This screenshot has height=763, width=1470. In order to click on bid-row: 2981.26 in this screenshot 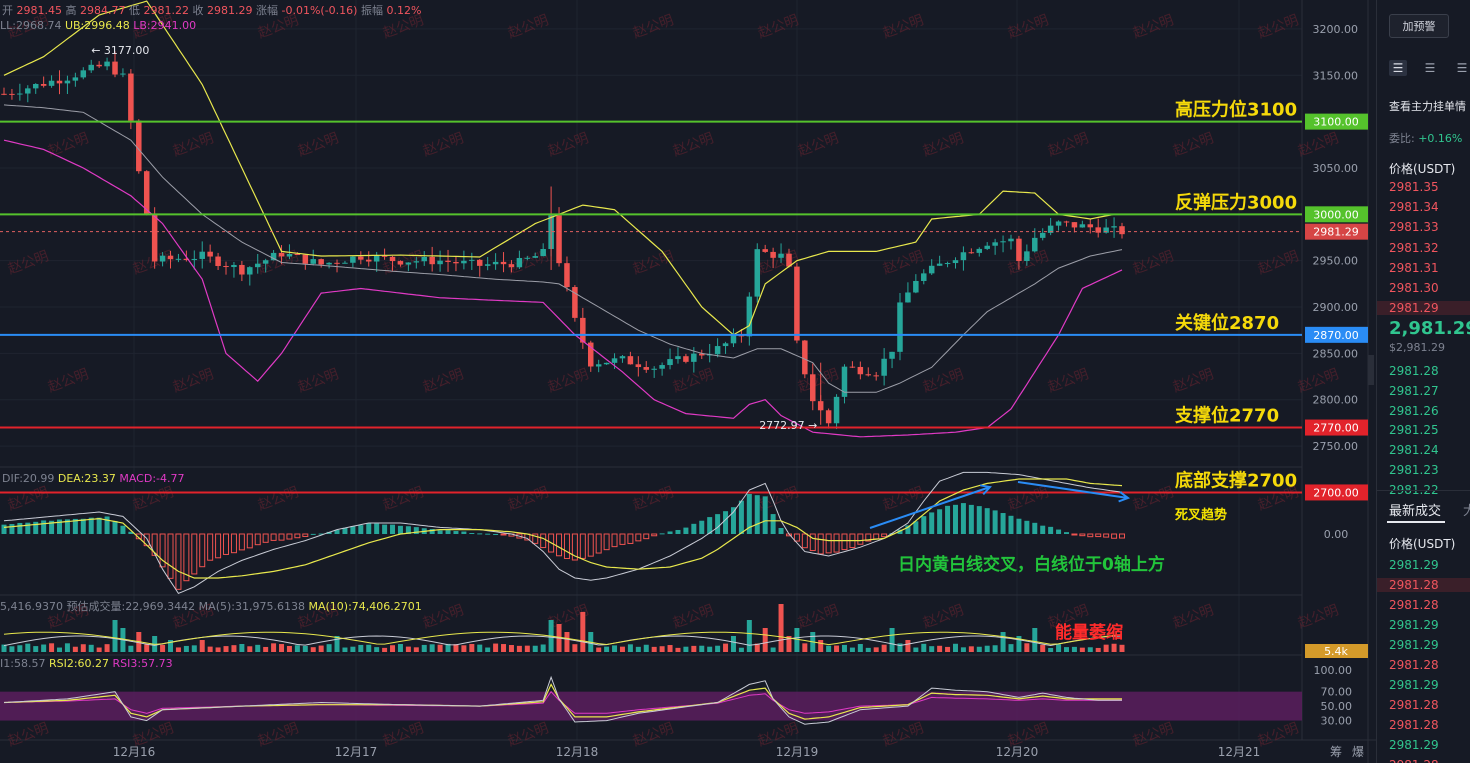, I will do `click(1414, 410)`.